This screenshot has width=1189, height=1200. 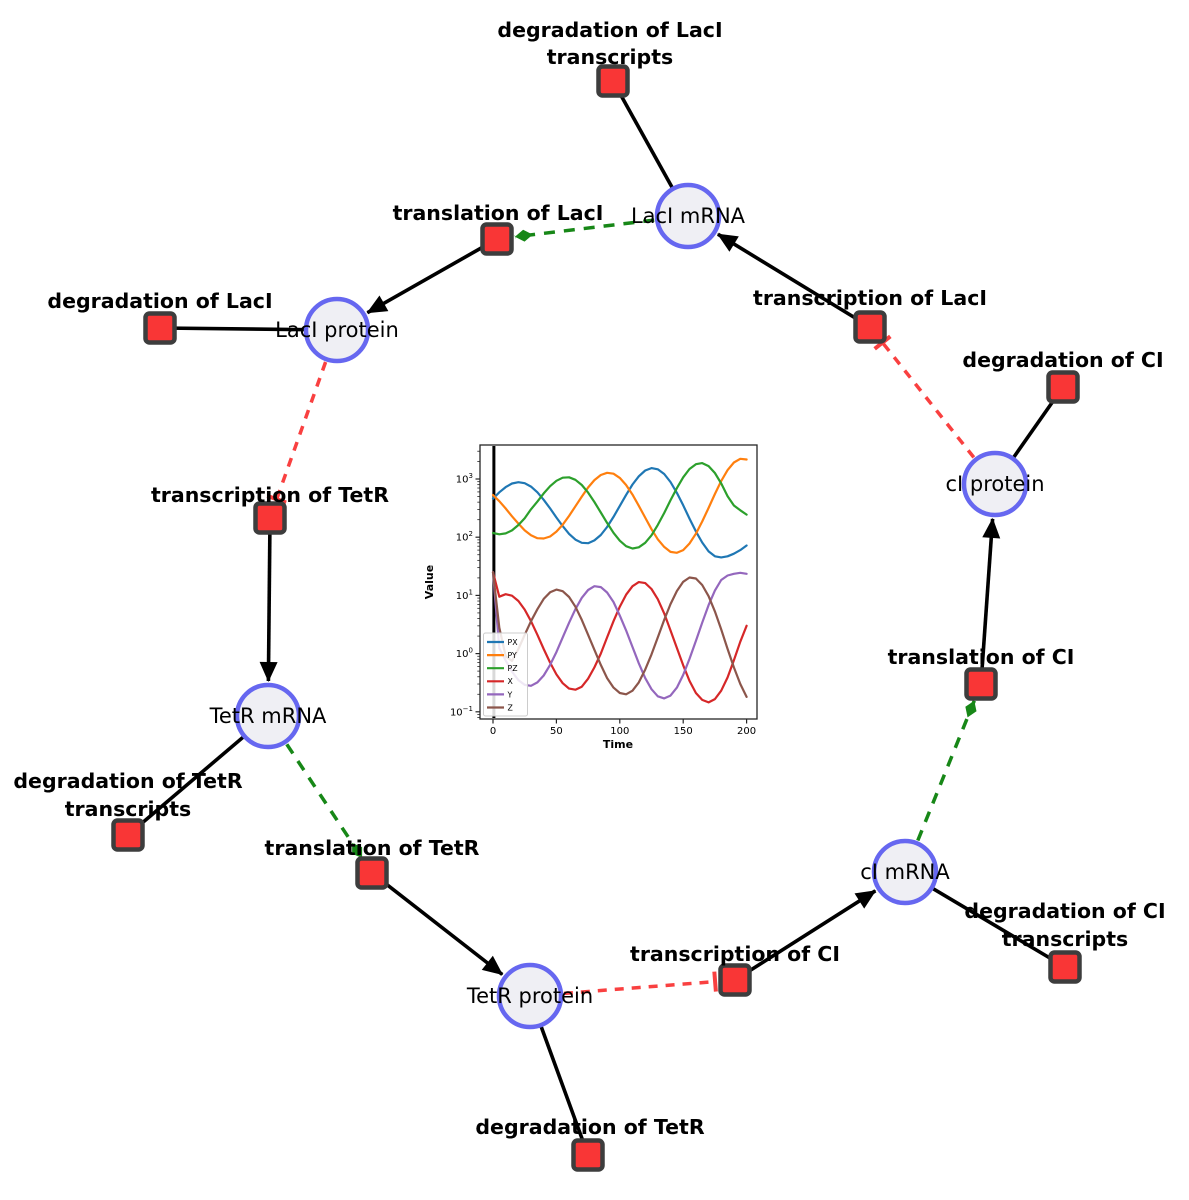 I want to click on x-tick-label: 100, so click(x=619, y=731).